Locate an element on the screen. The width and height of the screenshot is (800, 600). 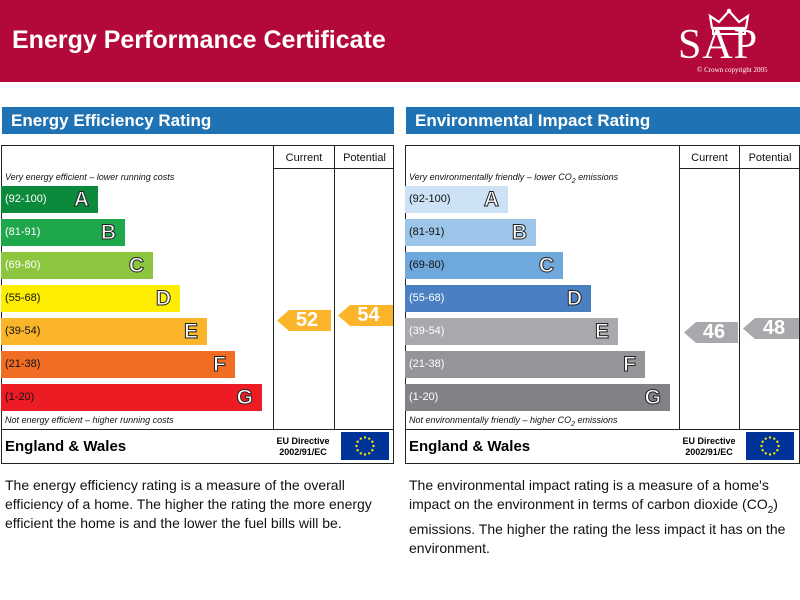
environment-band-c: (69-80) C is located at coordinates (484, 265).